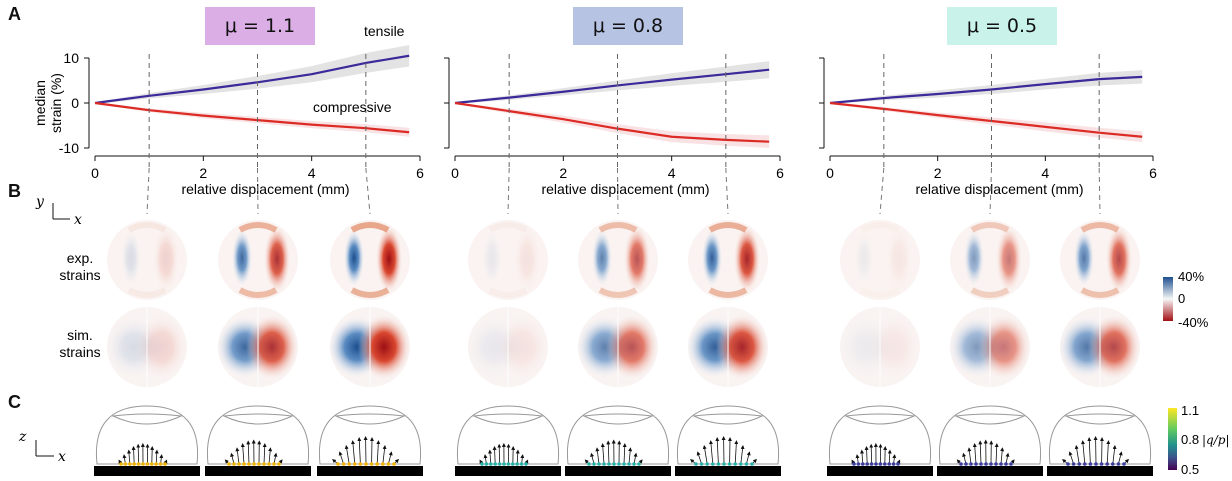  What do you see at coordinates (1186, 299) in the screenshot?
I see `strain-colorbar: 40% 0 -40%` at bounding box center [1186, 299].